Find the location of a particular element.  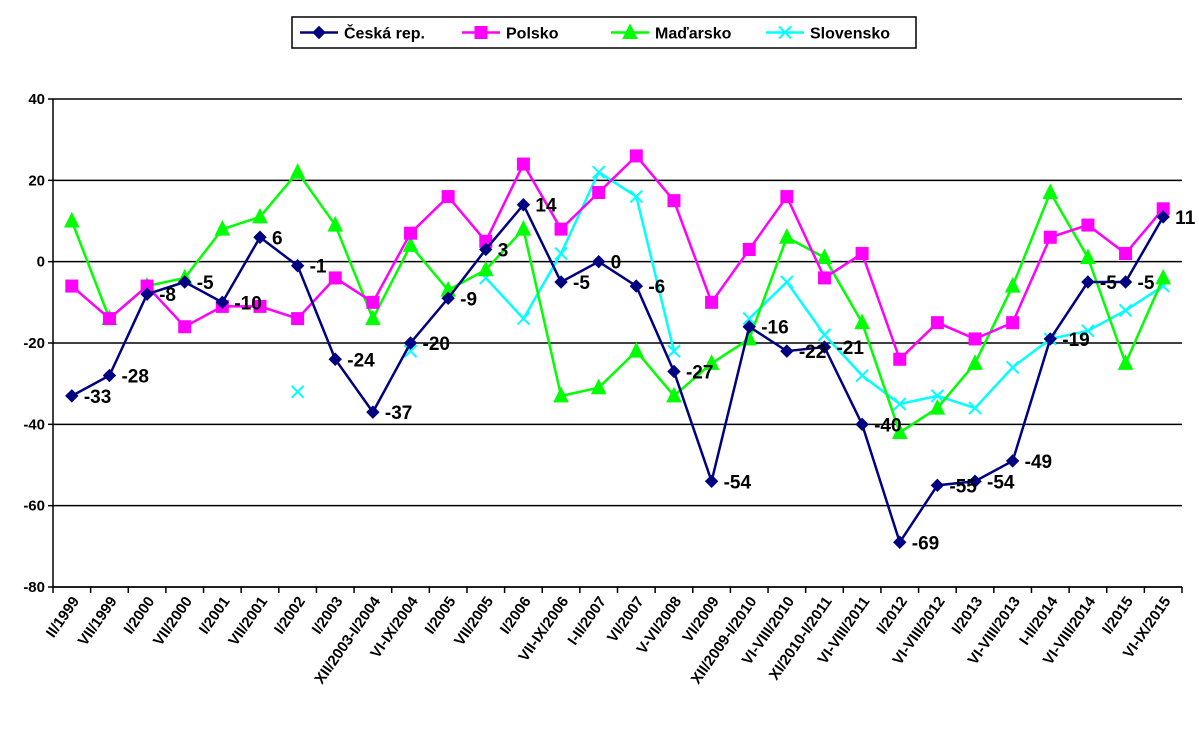

data-label: -21 is located at coordinates (850, 348).